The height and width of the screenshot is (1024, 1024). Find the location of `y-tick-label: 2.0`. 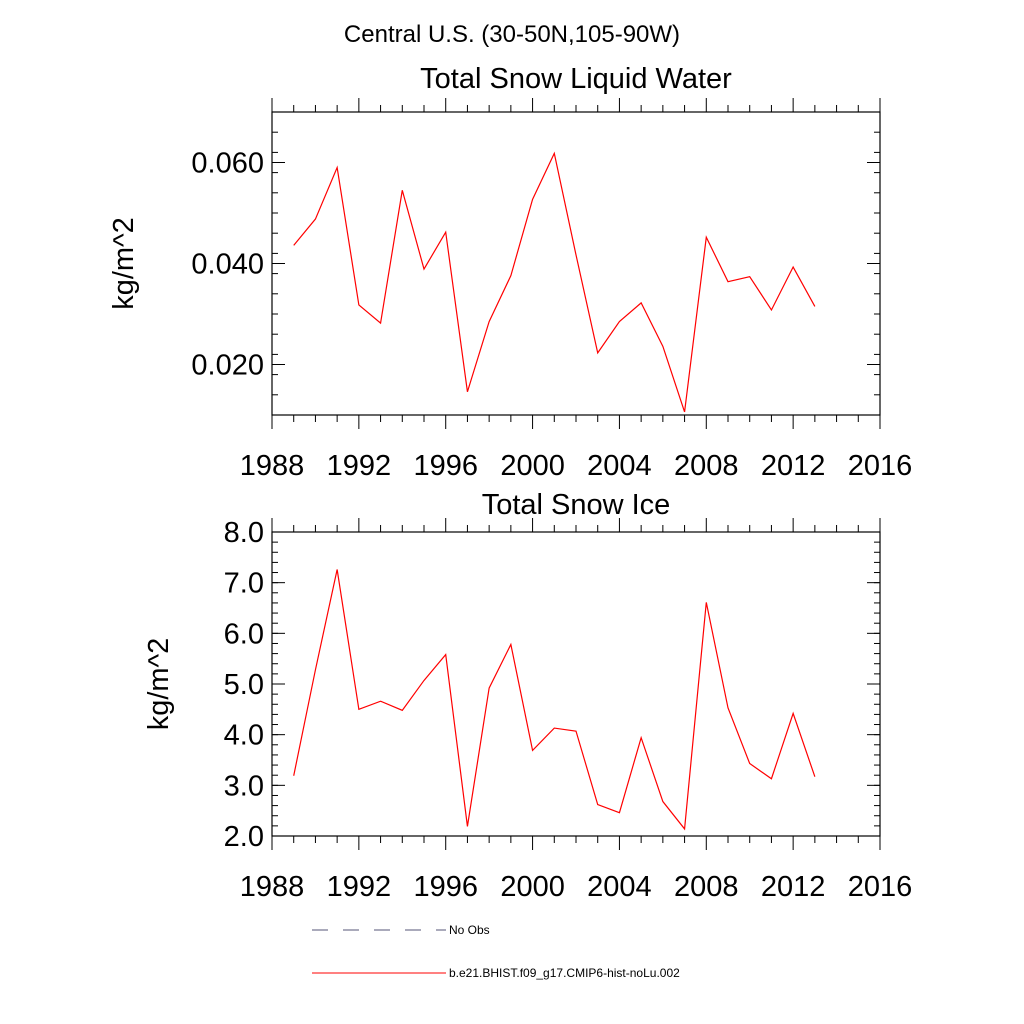

y-tick-label: 2.0 is located at coordinates (244, 837).